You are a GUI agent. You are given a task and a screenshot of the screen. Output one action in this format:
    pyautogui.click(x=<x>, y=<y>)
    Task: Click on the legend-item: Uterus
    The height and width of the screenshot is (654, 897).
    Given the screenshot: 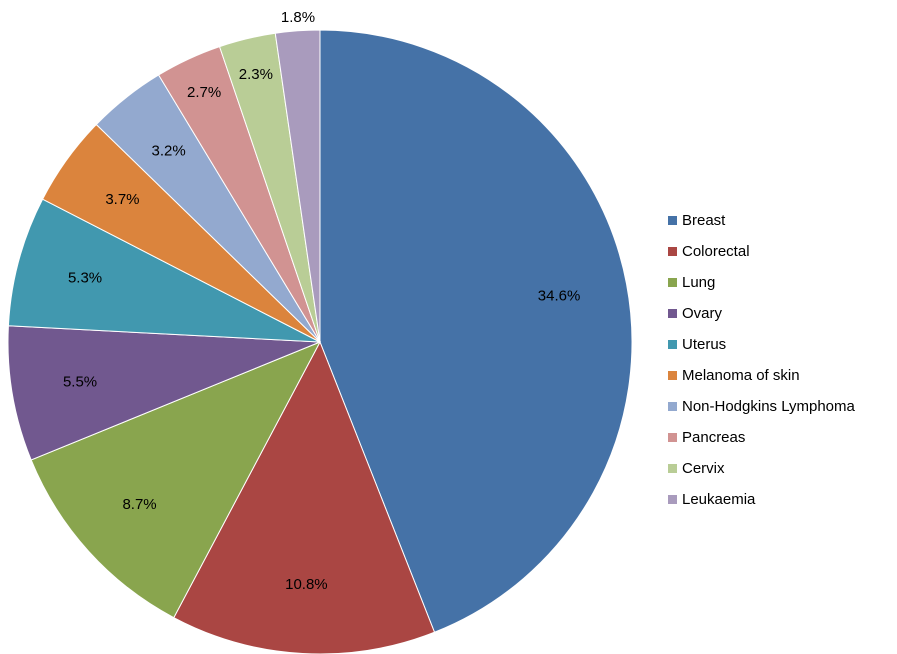 What is the action you would take?
    pyautogui.click(x=761, y=344)
    